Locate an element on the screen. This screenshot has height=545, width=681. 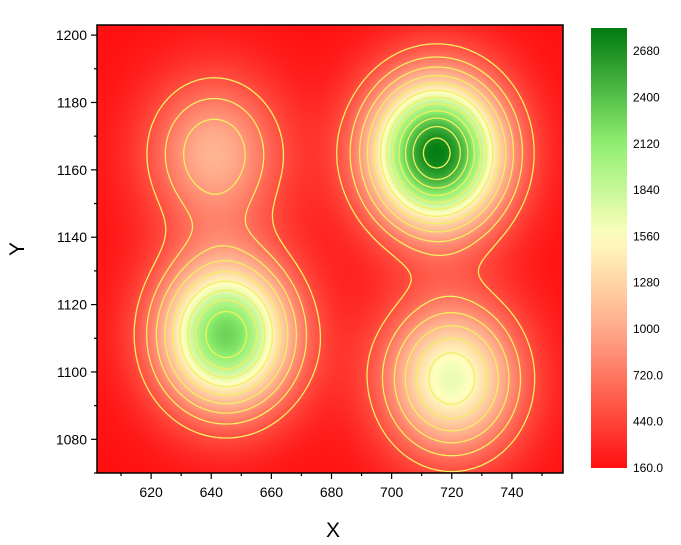
y-tick-label: 1180 is located at coordinates (72, 102).